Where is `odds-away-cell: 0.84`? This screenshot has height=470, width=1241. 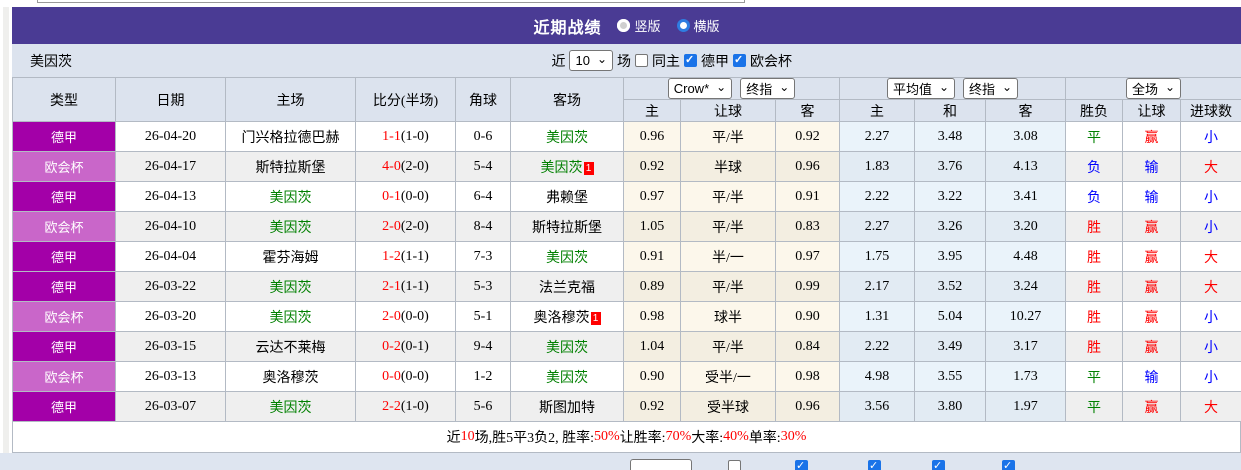 odds-away-cell: 0.84 is located at coordinates (807, 346).